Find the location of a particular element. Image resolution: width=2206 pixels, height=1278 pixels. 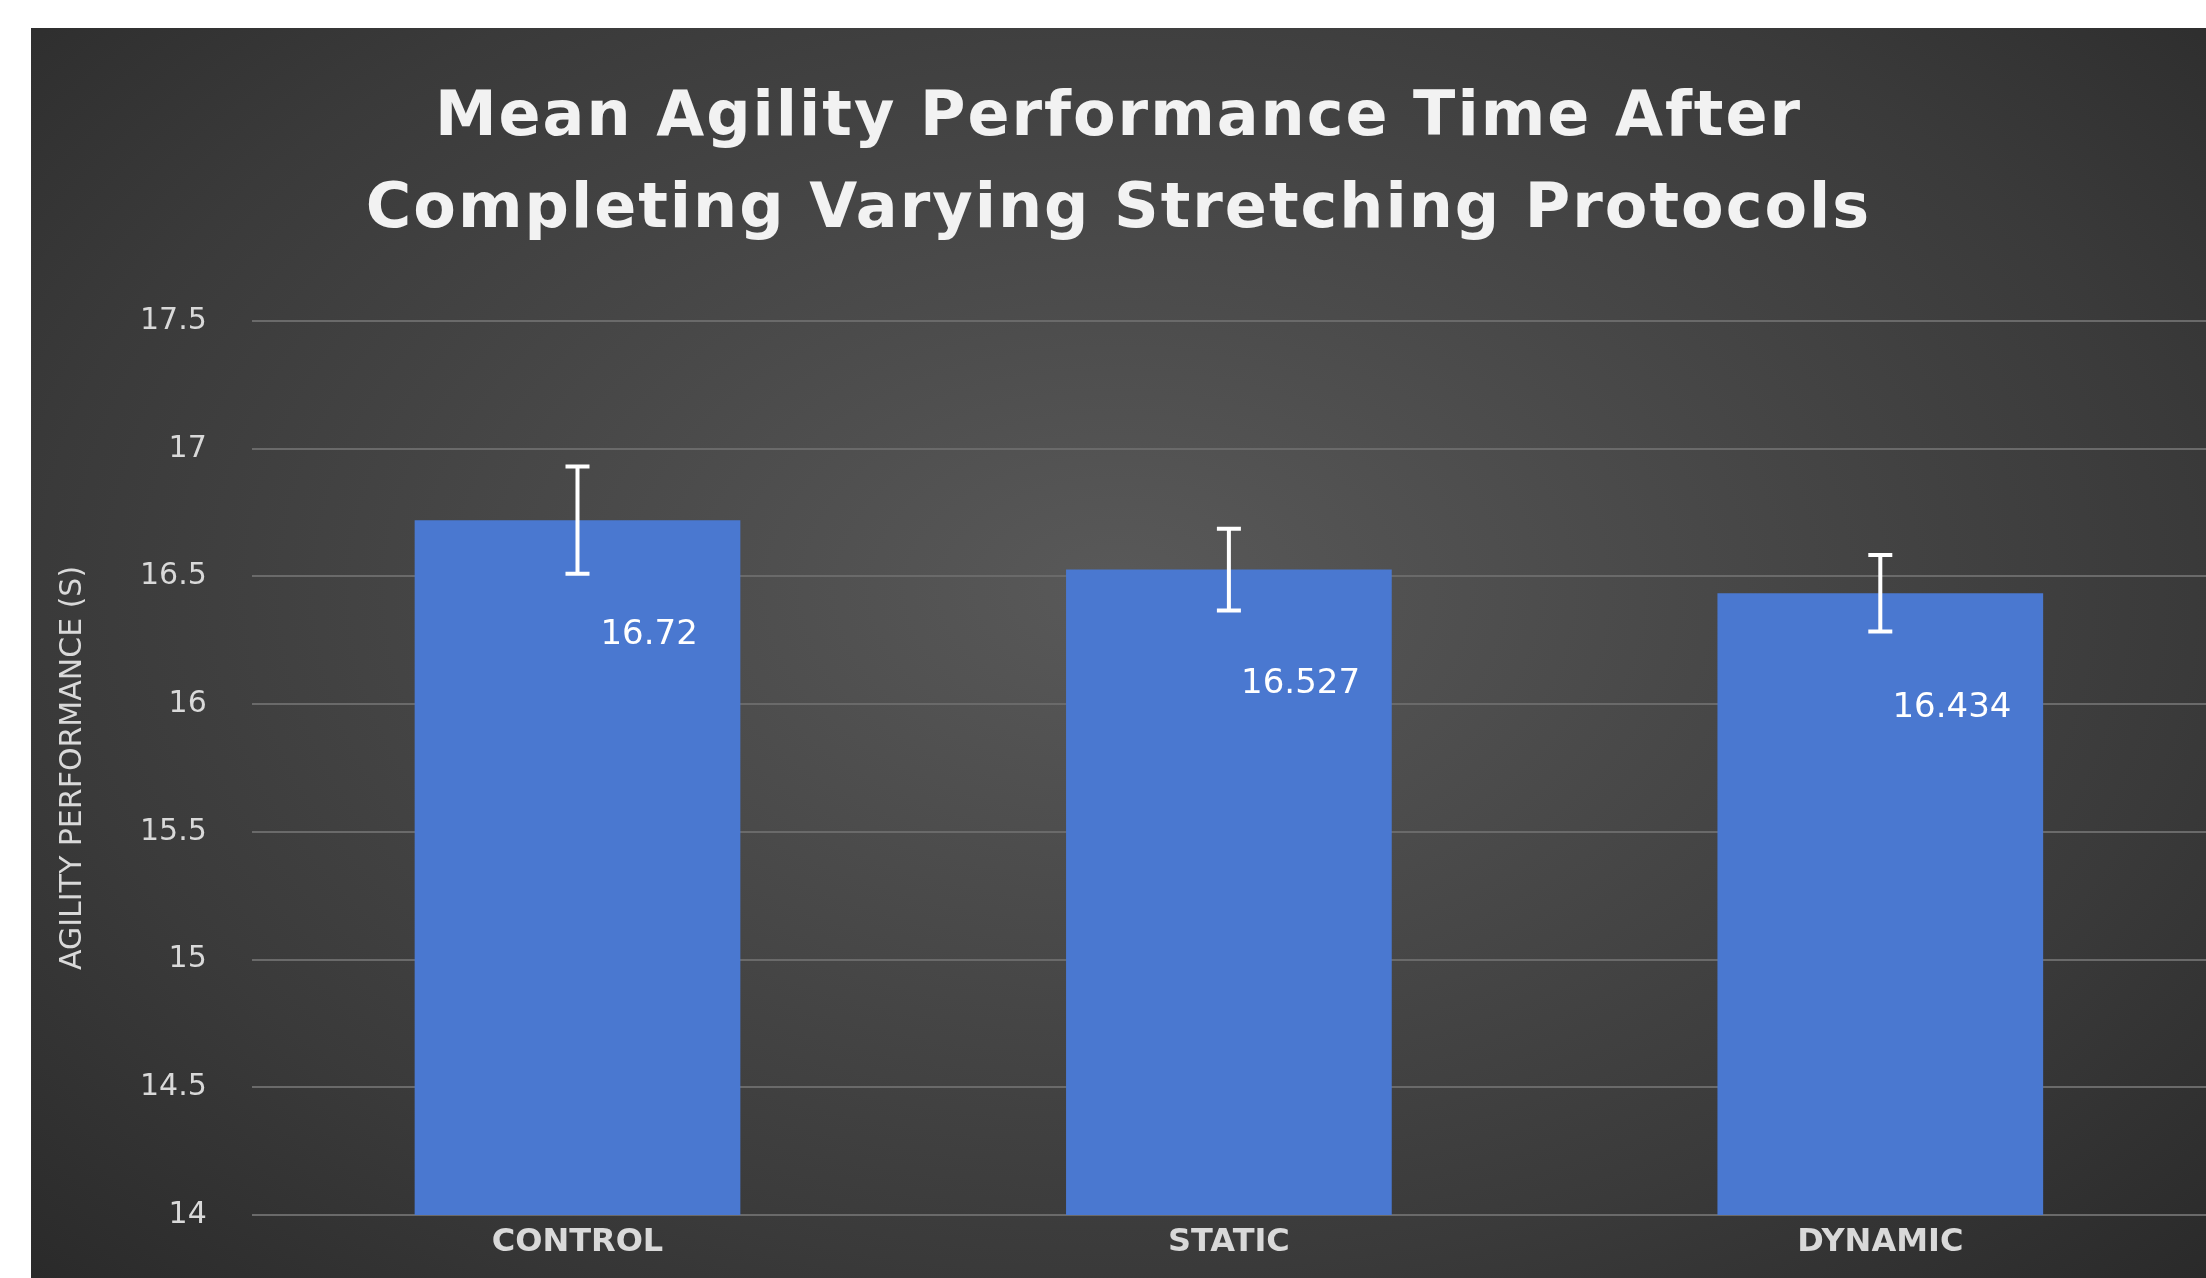

chart-title: Mean Agility Performance Time After Completing Varying Stretching Protocols is located at coordinates (1118, 160).